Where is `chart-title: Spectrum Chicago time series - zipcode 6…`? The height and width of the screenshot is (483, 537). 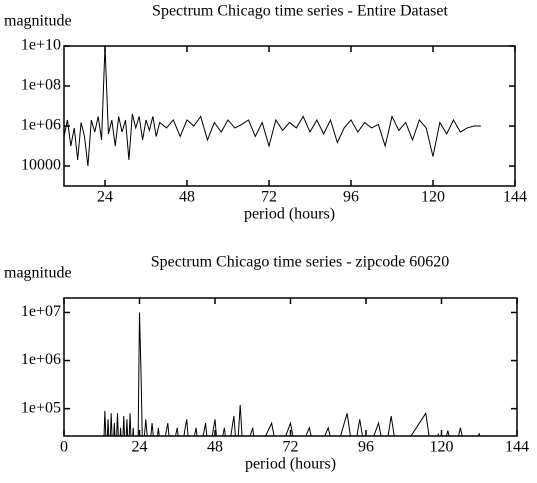 chart-title: Spectrum Chicago time series - zipcode 6… is located at coordinates (300, 262).